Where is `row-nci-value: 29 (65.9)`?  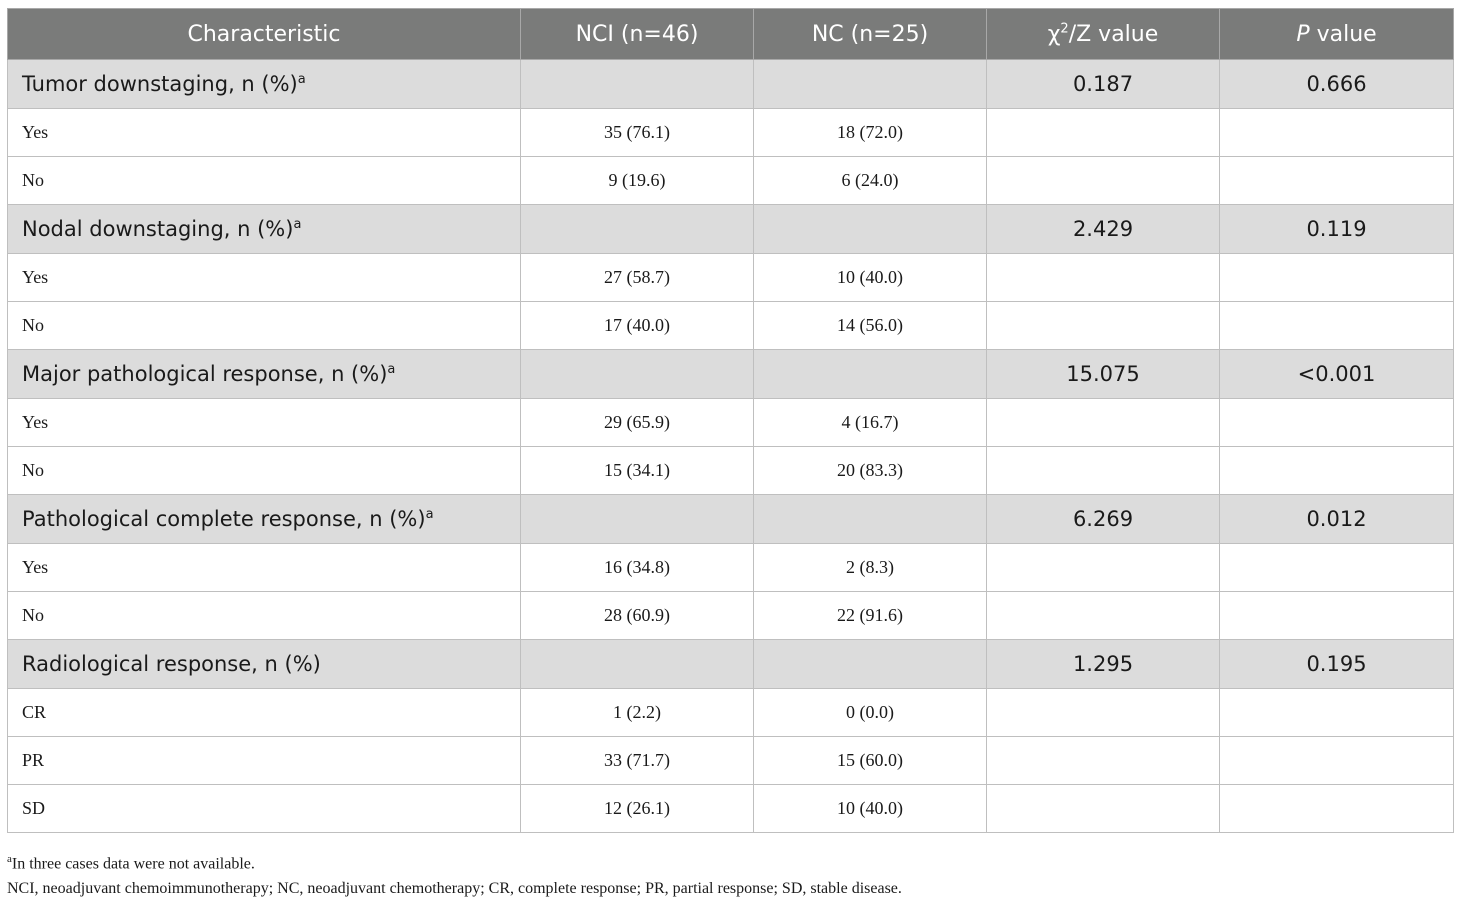
row-nci-value: 29 (65.9) is located at coordinates (637, 422).